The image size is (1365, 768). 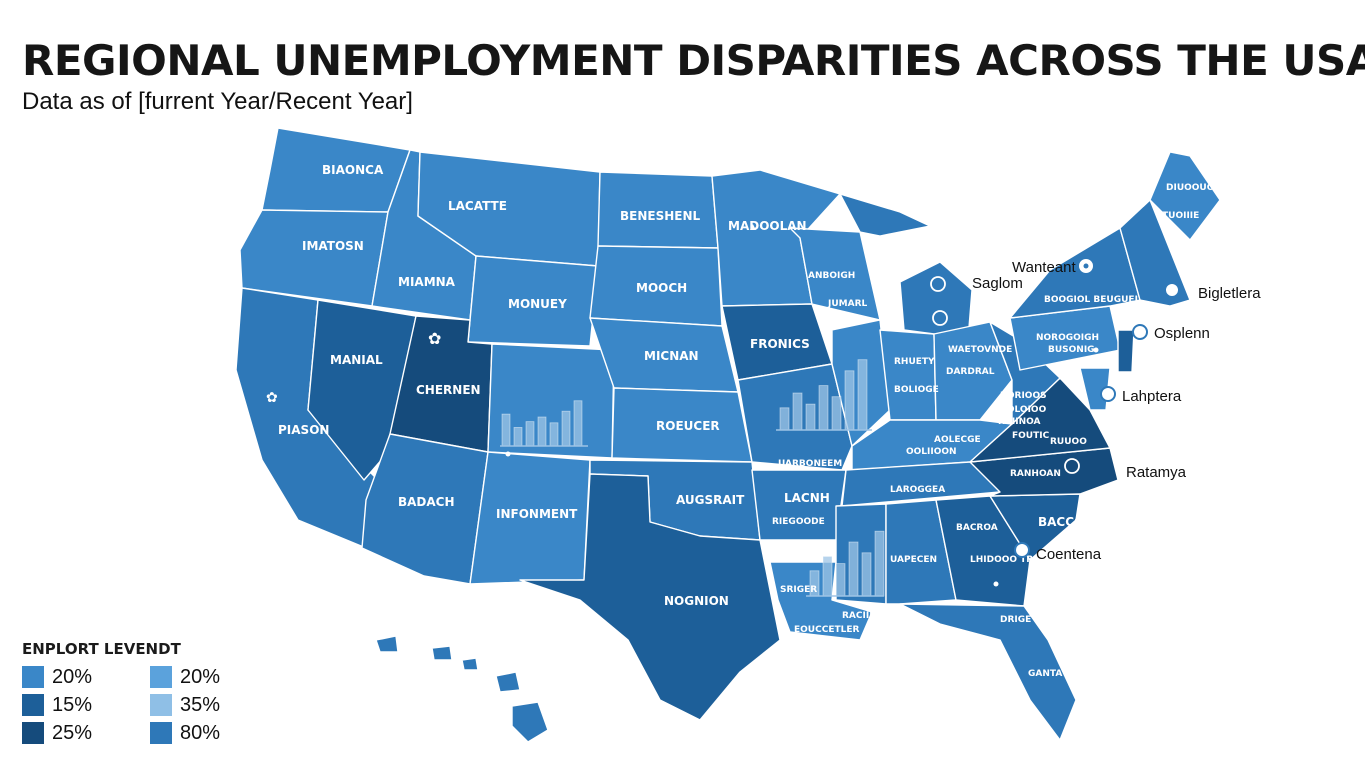 What do you see at coordinates (353, 170) in the screenshot?
I see `state-label: BIAONCA` at bounding box center [353, 170].